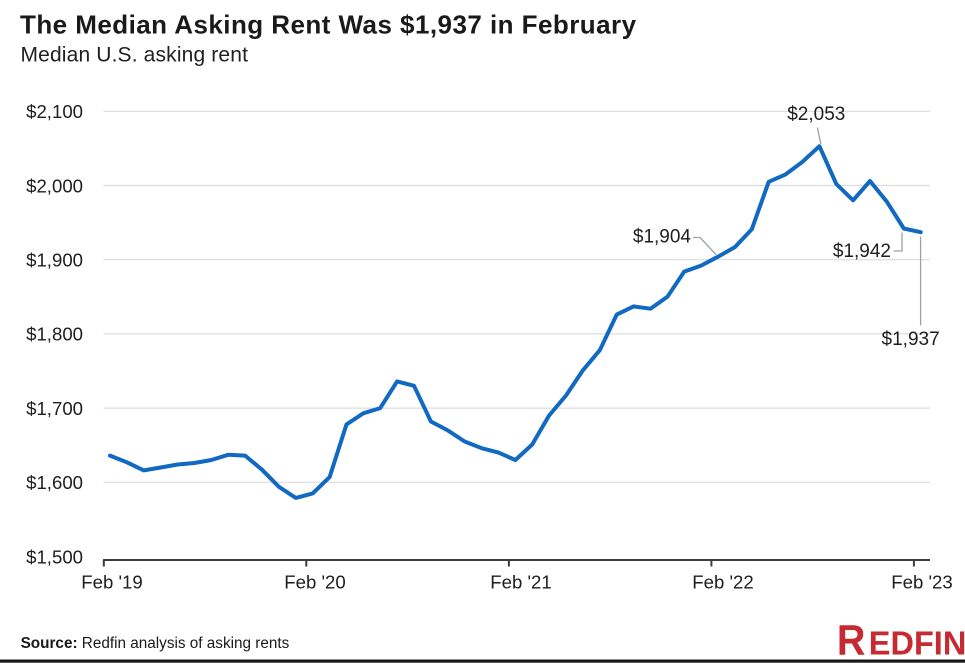 This screenshot has width=965, height=670. What do you see at coordinates (111, 582) in the screenshot?
I see `svg-text: Feb '19` at bounding box center [111, 582].